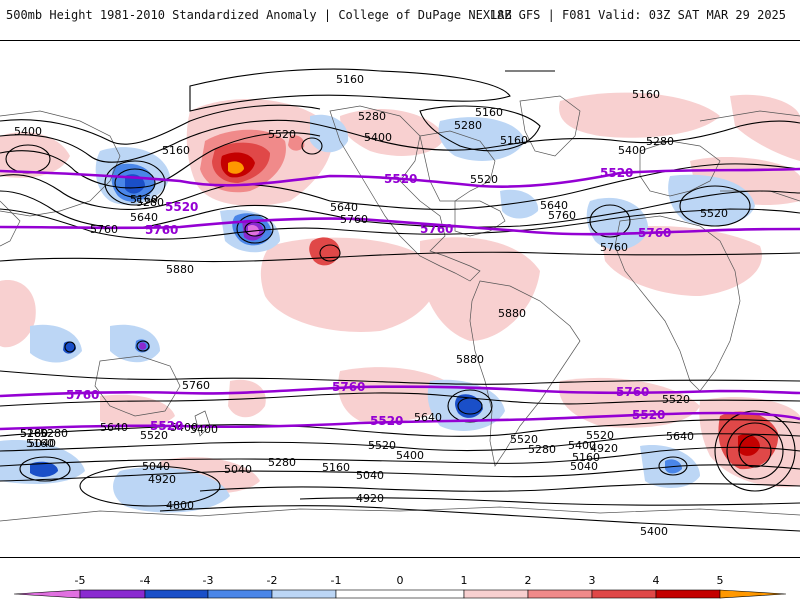 Image resolution: width=800 pixels, height=604 pixels. I want to click on scale-tick: -4, so click(145, 580).